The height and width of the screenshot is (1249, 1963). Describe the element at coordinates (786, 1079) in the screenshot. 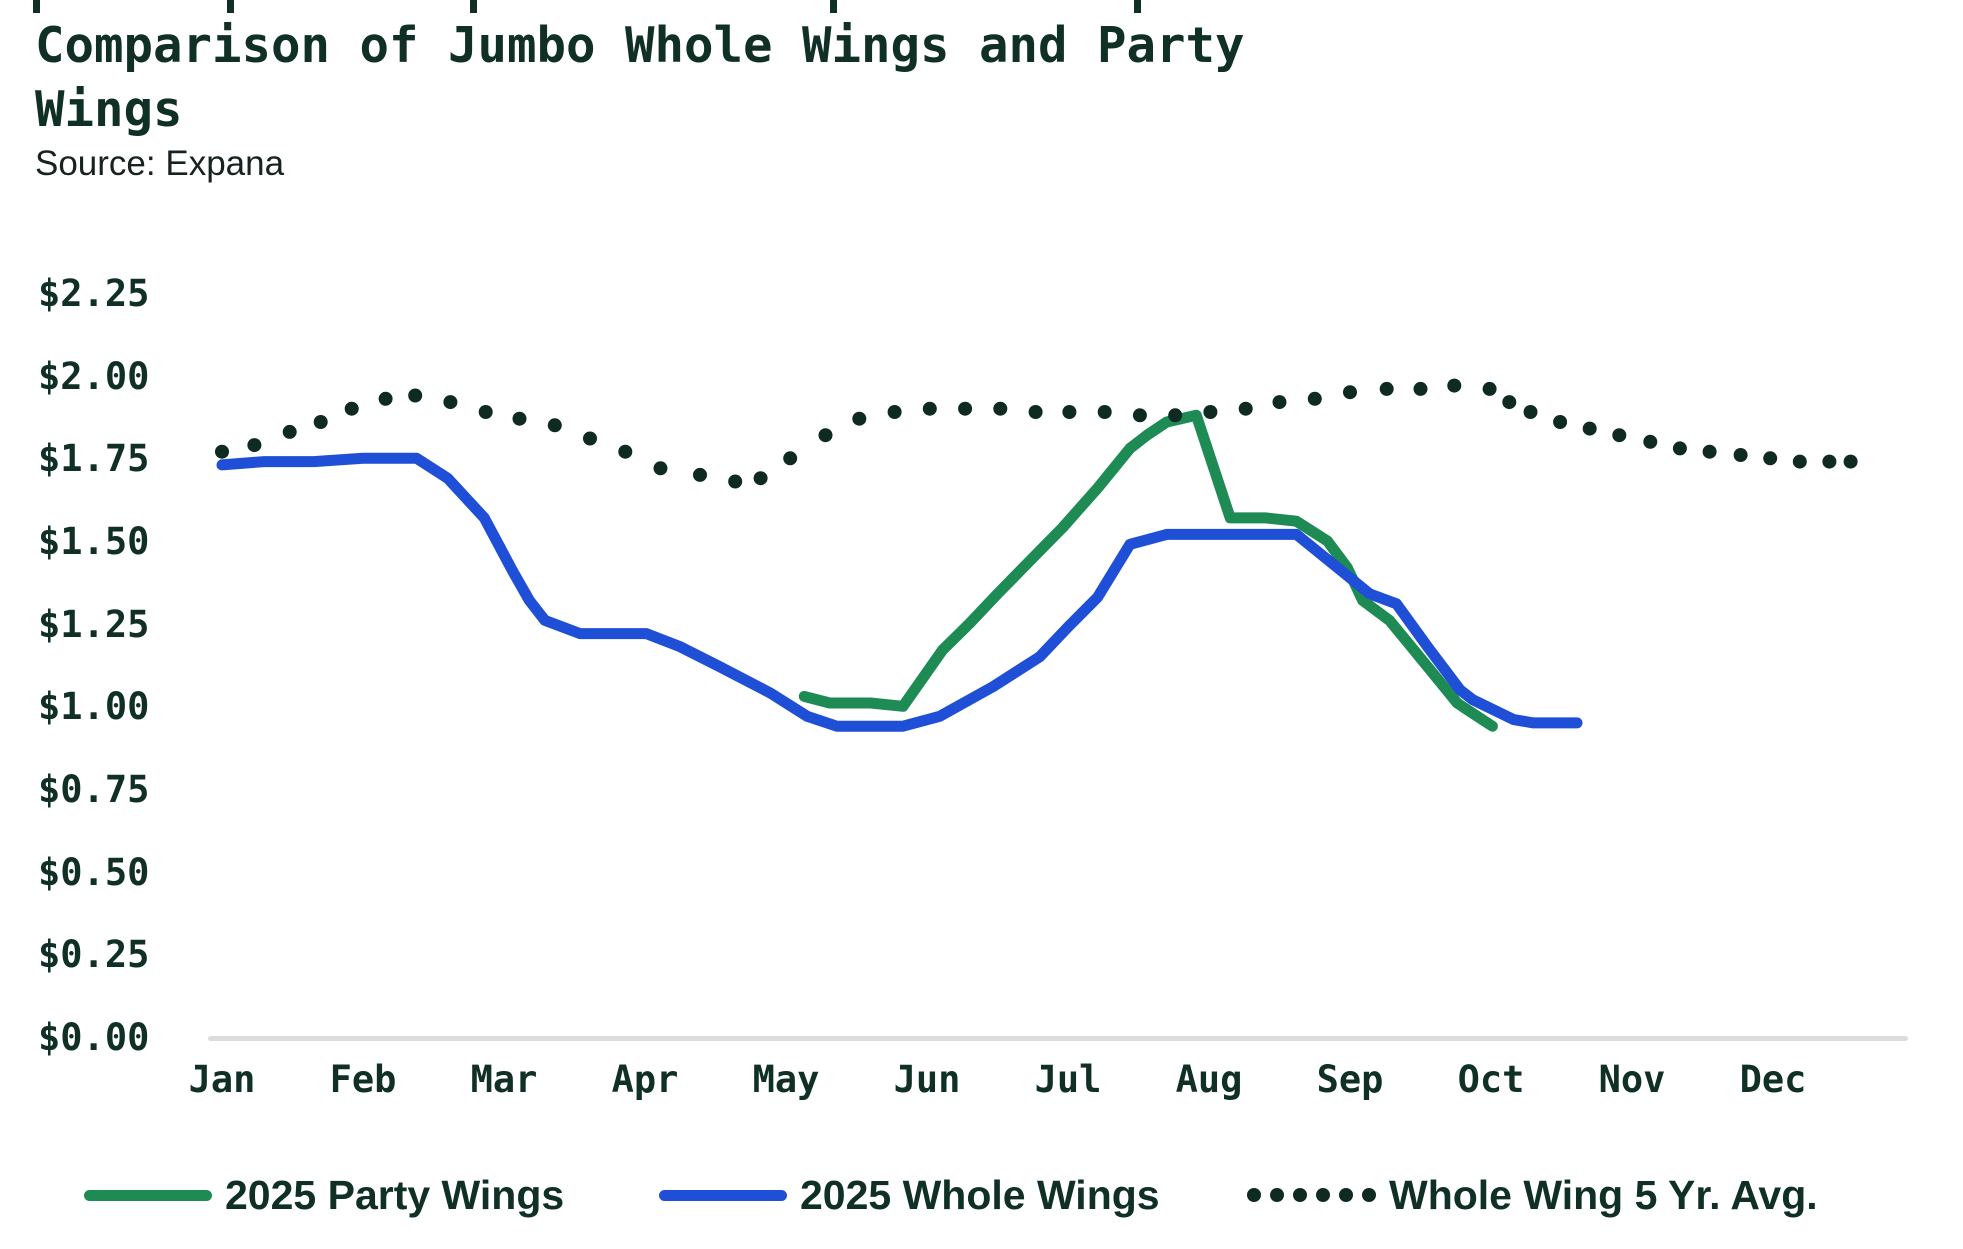

I see `x-tick-label: May` at that location.